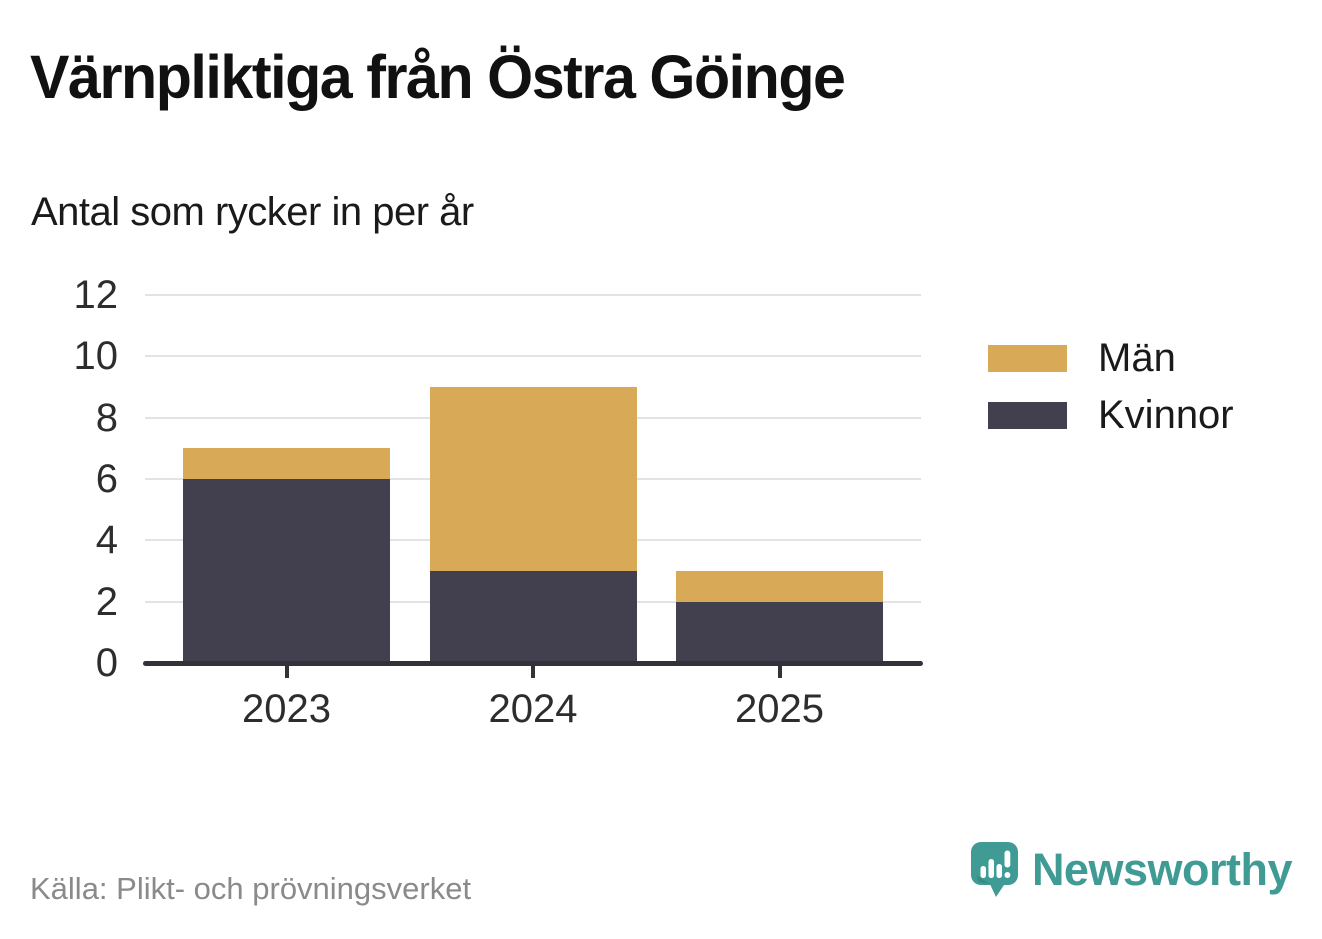 This screenshot has width=1322, height=939. I want to click on chart-title: Värnpliktiga från Östra Göinge, so click(438, 77).